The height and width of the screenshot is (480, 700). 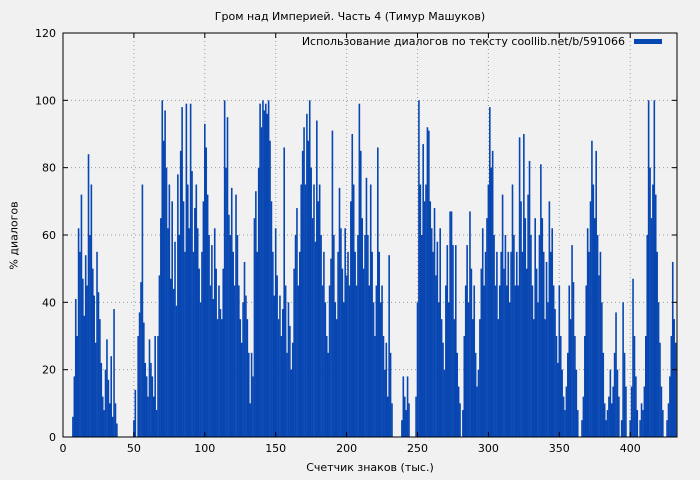 What do you see at coordinates (134, 448) in the screenshot?
I see `x-tick-label: 50` at bounding box center [134, 448].